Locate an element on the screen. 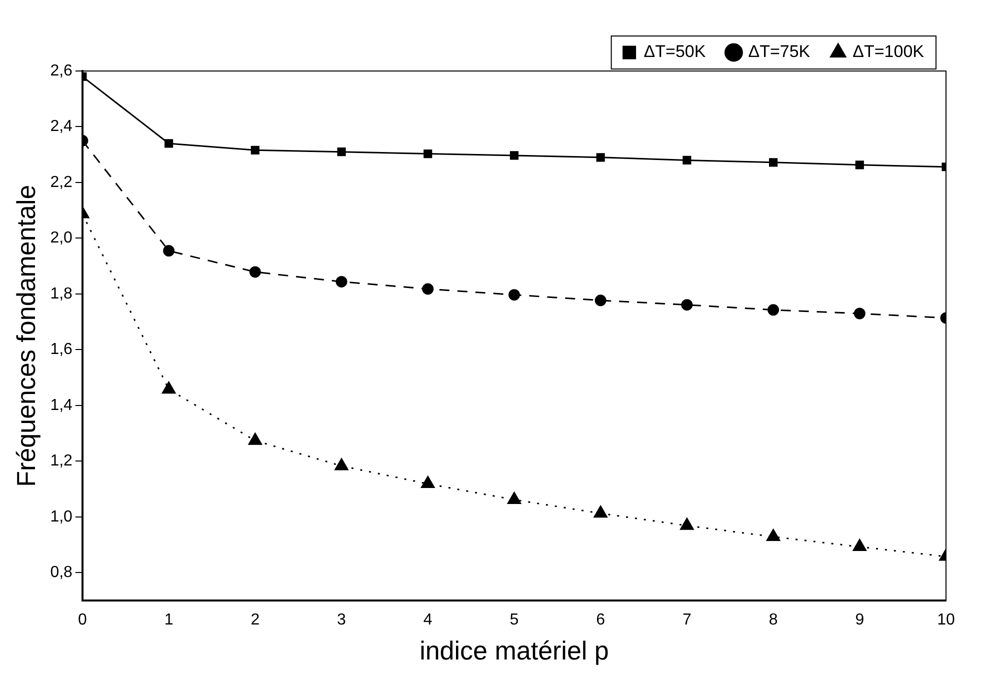 The width and height of the screenshot is (994, 680). x-tick-label: 5 is located at coordinates (514, 620).